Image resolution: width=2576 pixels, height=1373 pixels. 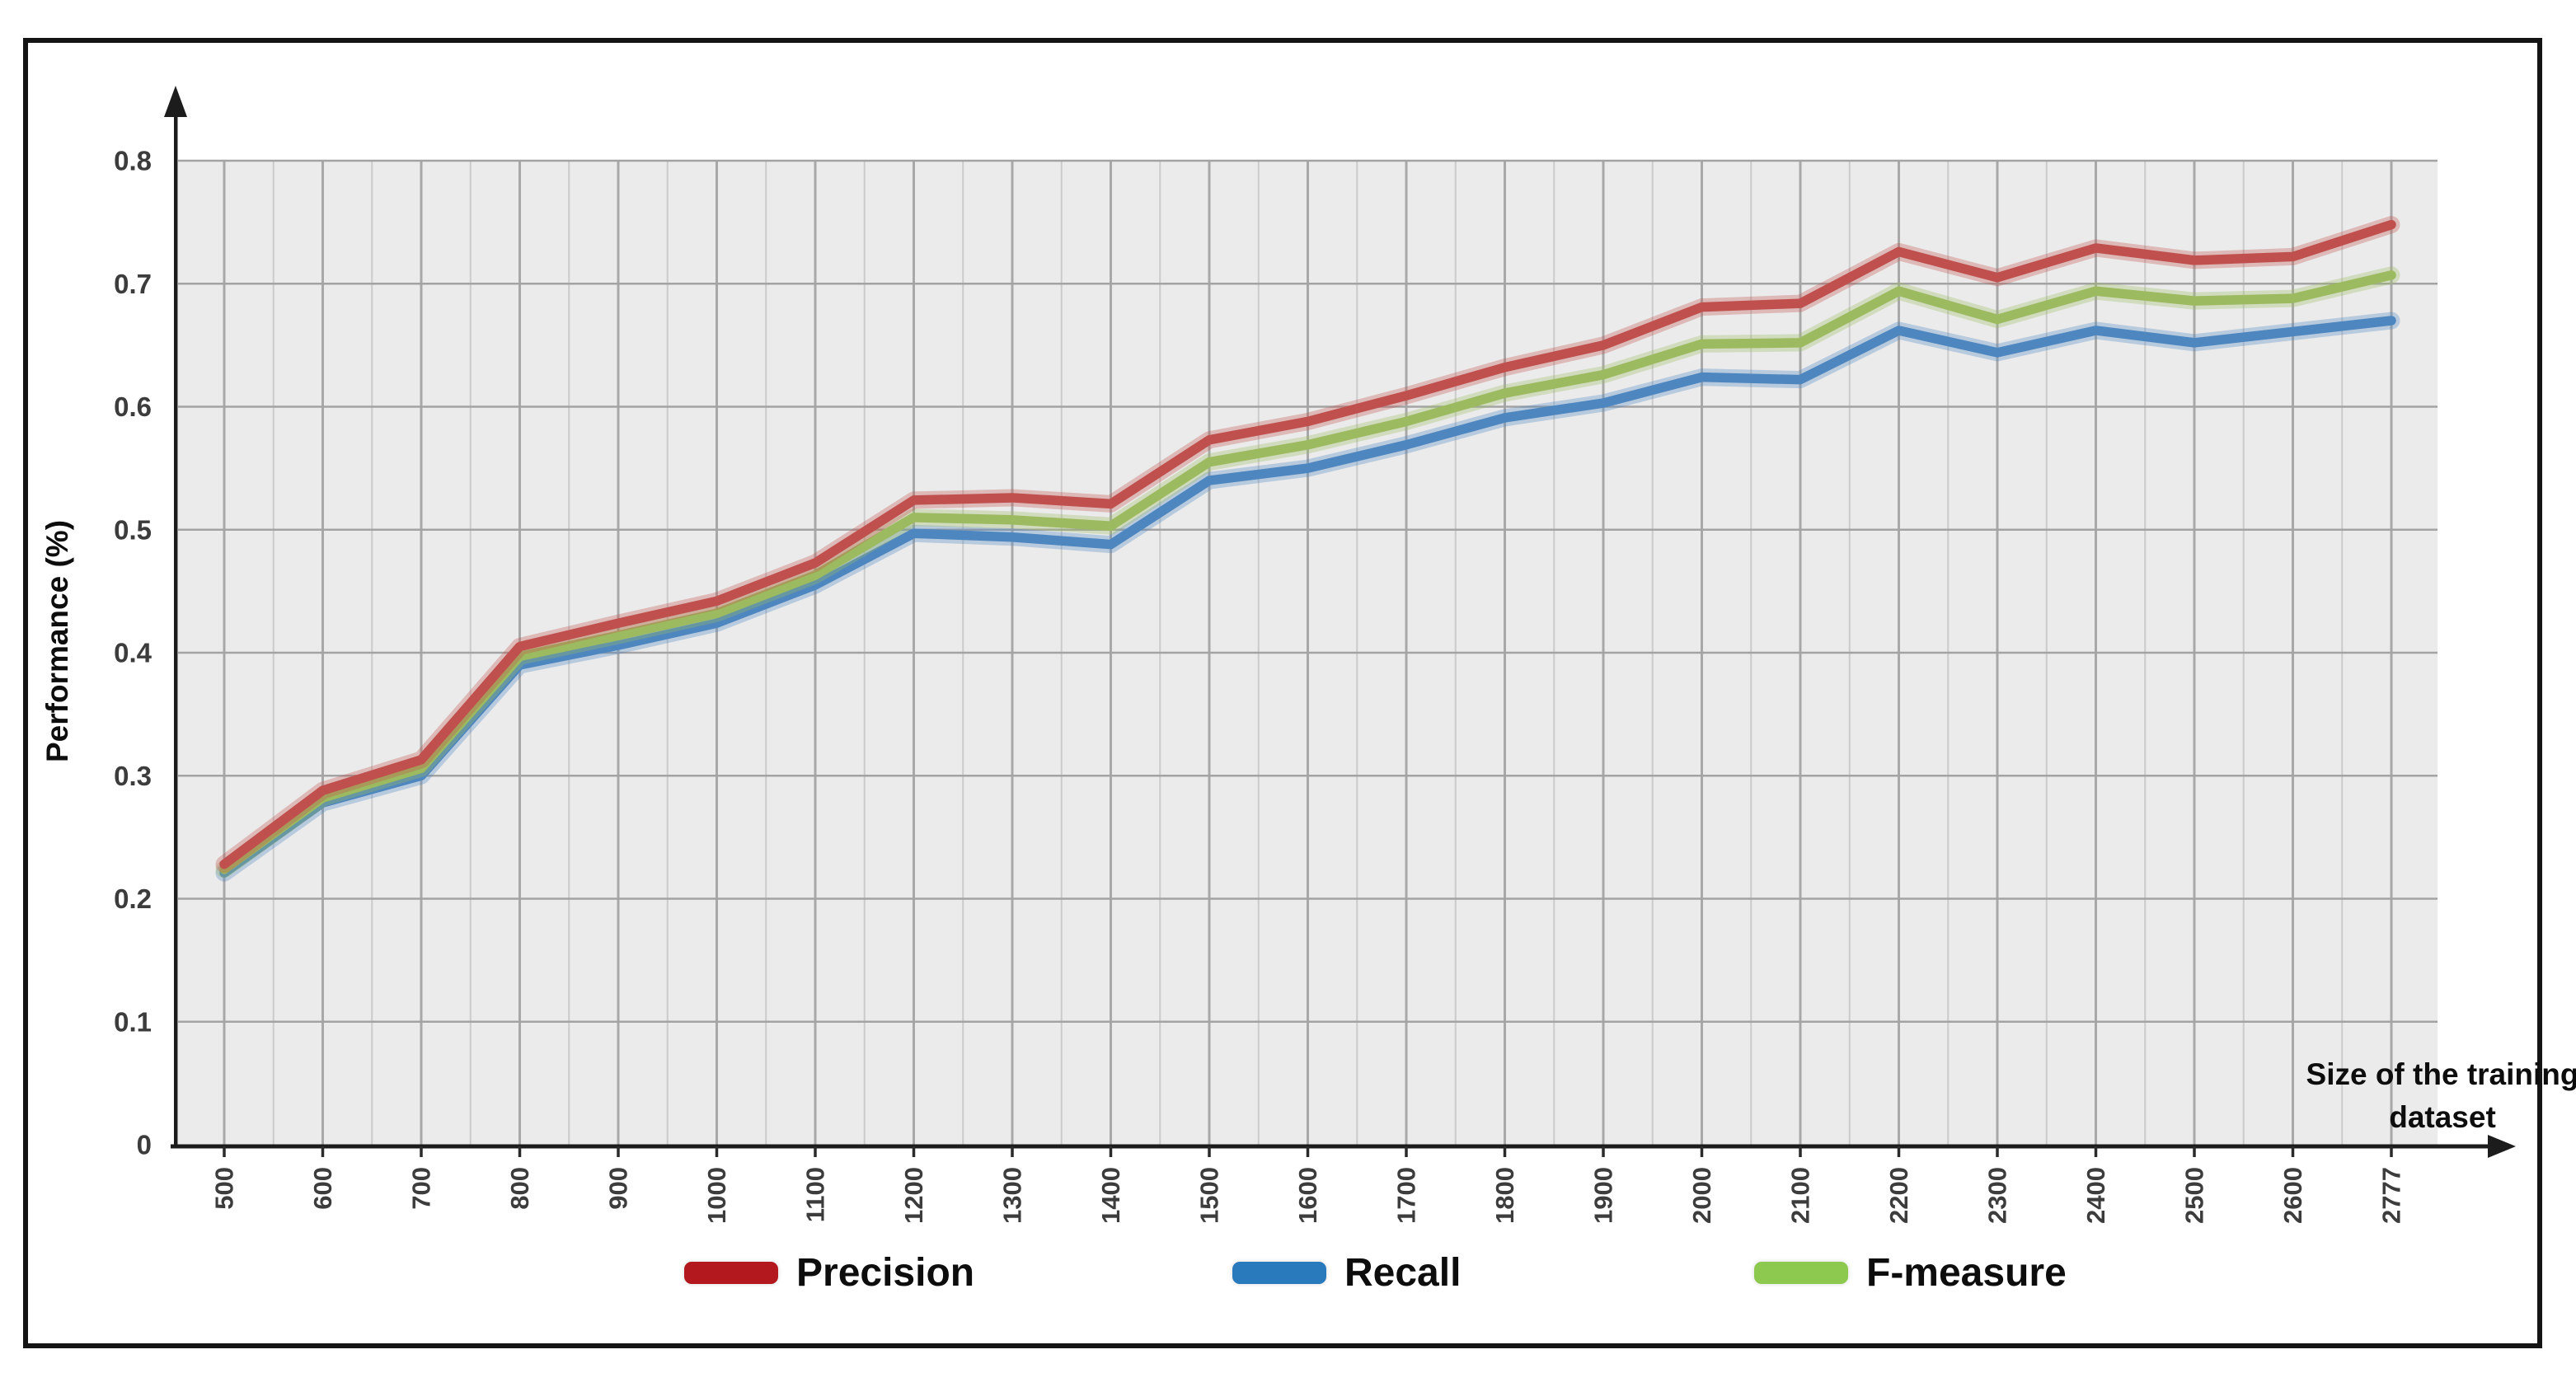 I want to click on legend-item-fmeasure: F-measure, so click(x=1911, y=1272).